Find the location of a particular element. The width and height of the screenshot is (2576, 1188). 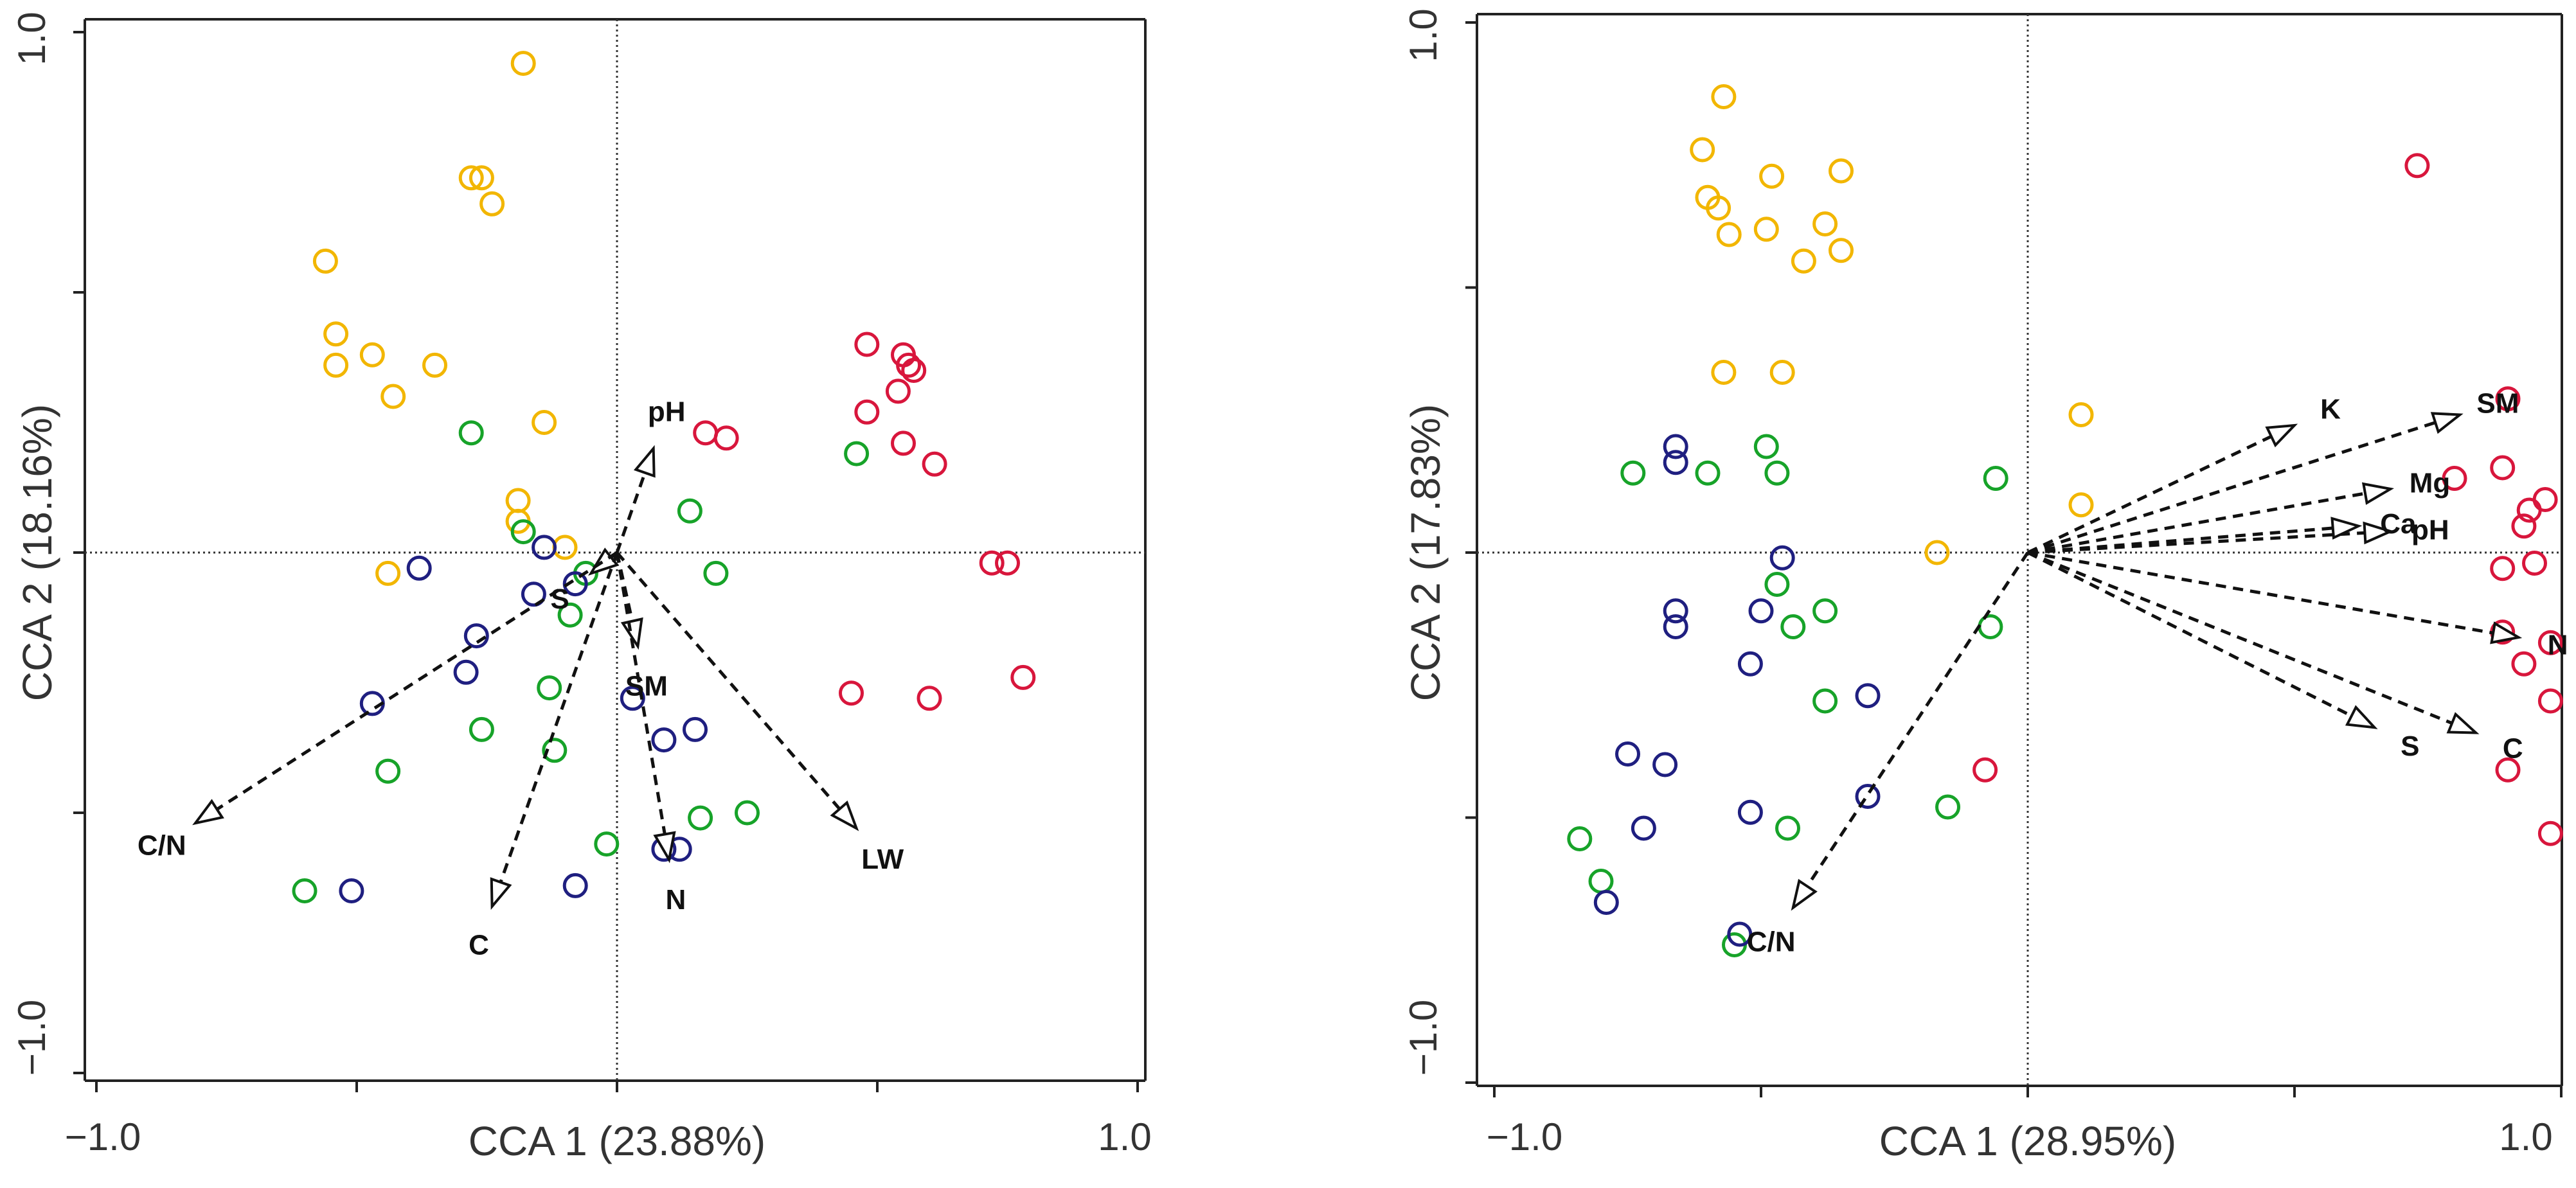

vector-label: pH is located at coordinates (667, 411).